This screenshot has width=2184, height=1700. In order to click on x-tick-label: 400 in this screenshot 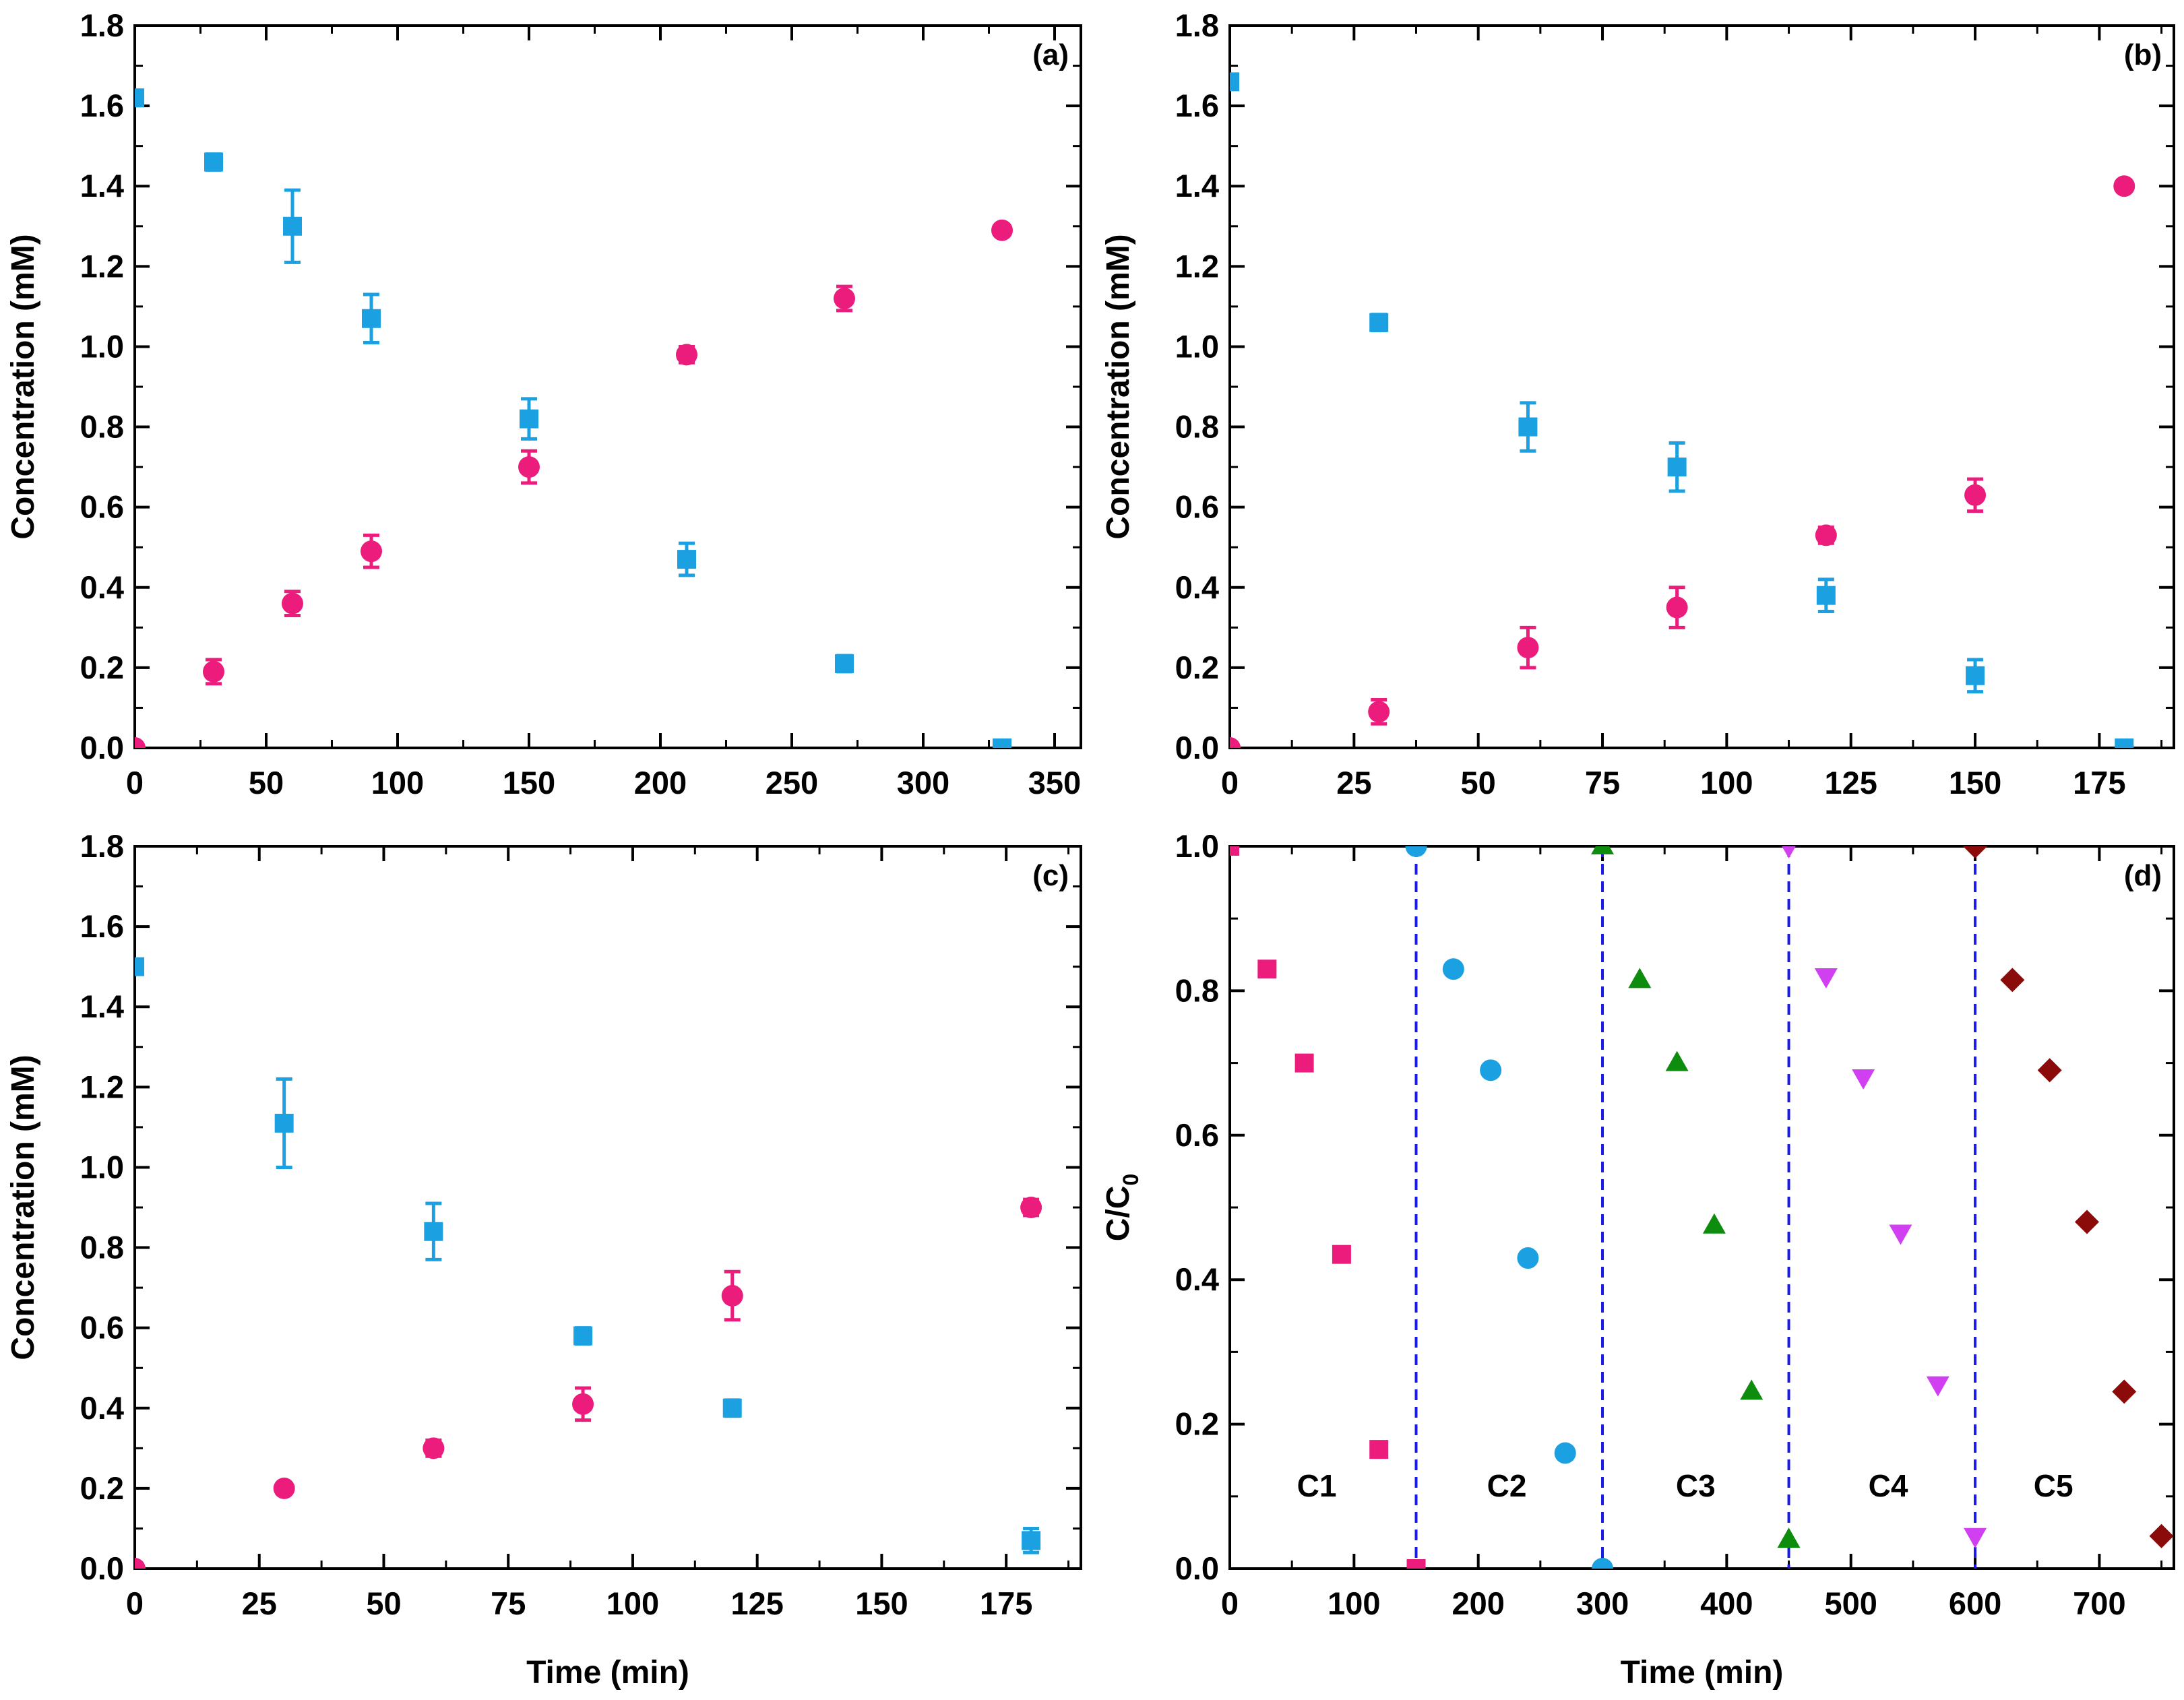, I will do `click(1726, 1603)`.